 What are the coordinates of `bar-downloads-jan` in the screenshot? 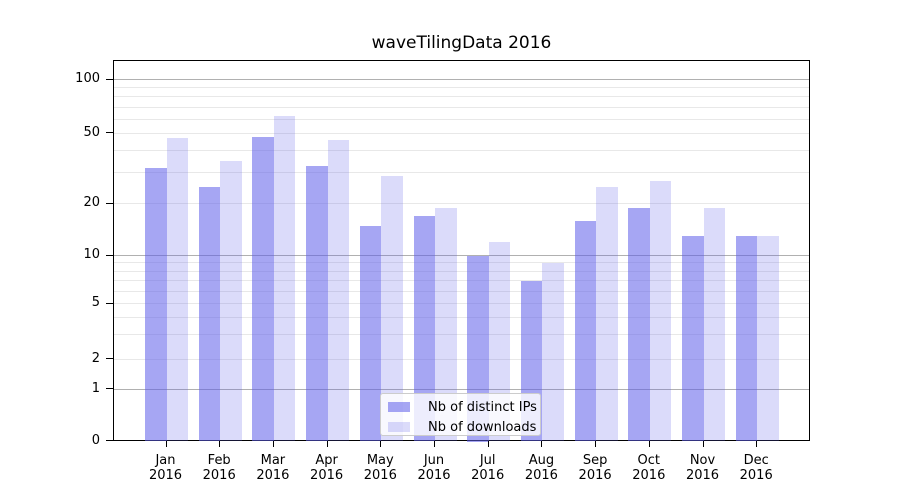 It's located at (177, 290).